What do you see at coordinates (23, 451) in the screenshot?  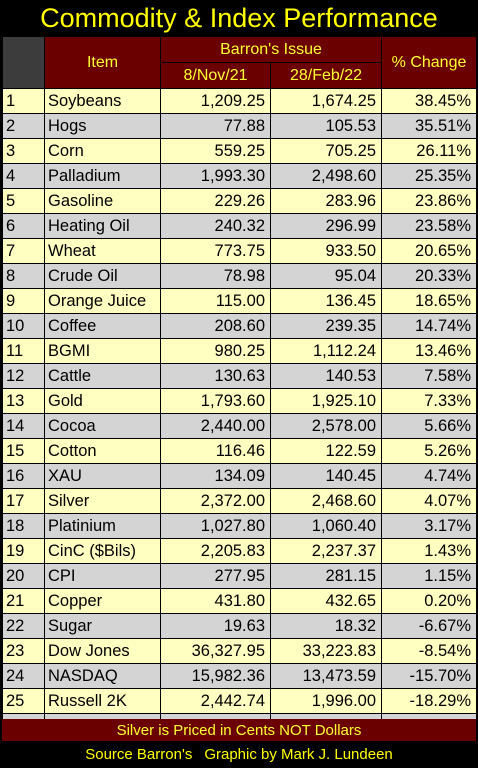 I see `rank-cell: 15` at bounding box center [23, 451].